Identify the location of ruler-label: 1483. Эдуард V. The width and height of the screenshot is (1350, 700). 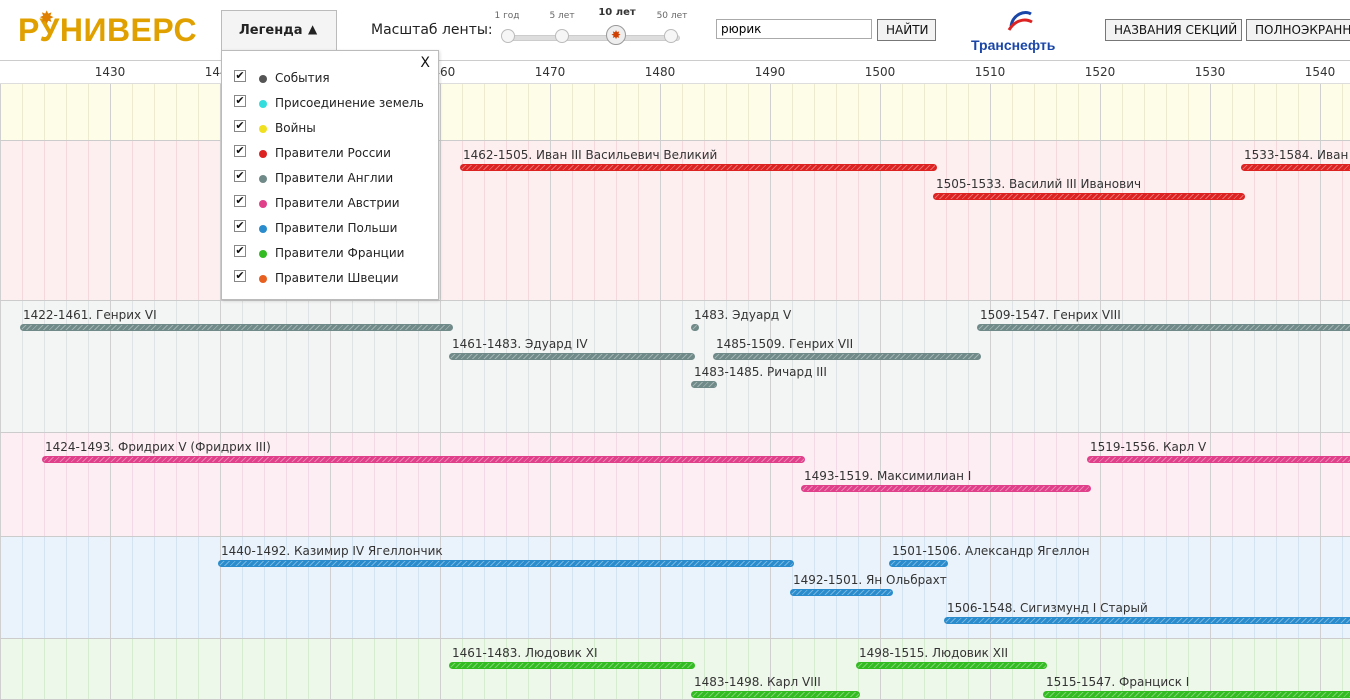
(743, 315).